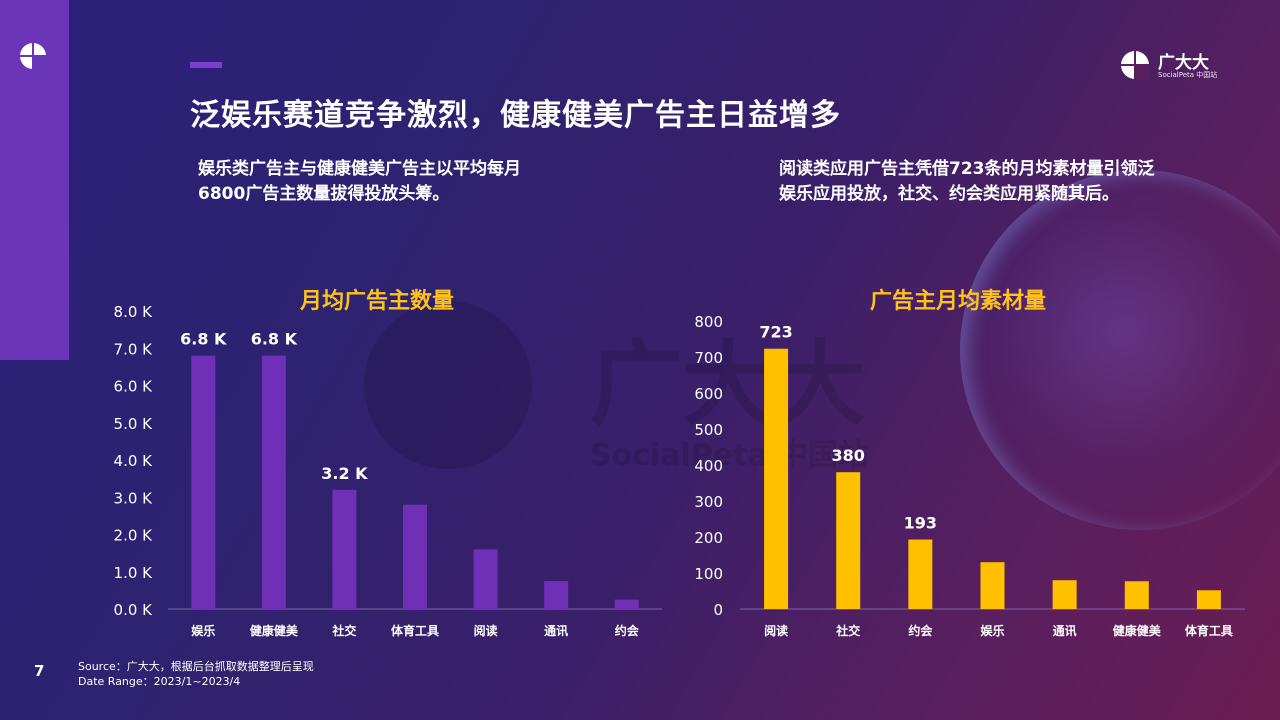 Image resolution: width=1280 pixels, height=720 pixels. What do you see at coordinates (708, 394) in the screenshot?
I see `y-tick-label: 600` at bounding box center [708, 394].